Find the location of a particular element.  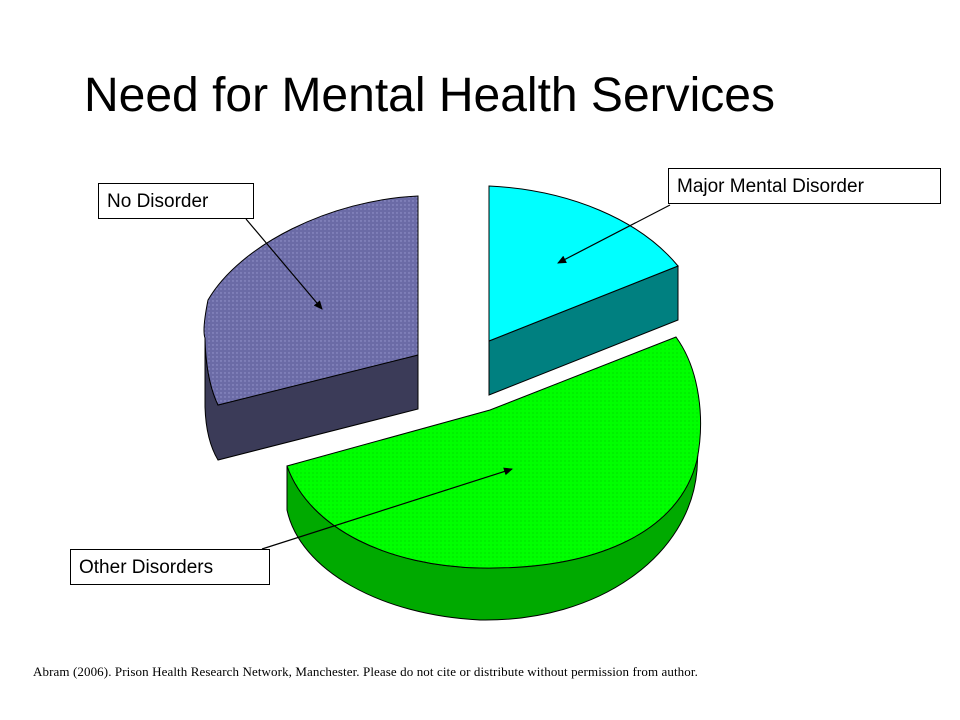

label-other-disorders: Other Disorders is located at coordinates (170, 567).